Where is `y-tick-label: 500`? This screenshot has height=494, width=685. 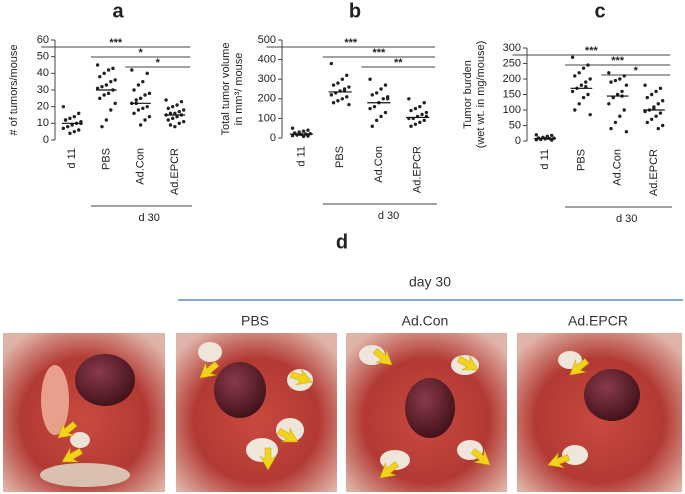
y-tick-label: 500 is located at coordinates (267, 40).